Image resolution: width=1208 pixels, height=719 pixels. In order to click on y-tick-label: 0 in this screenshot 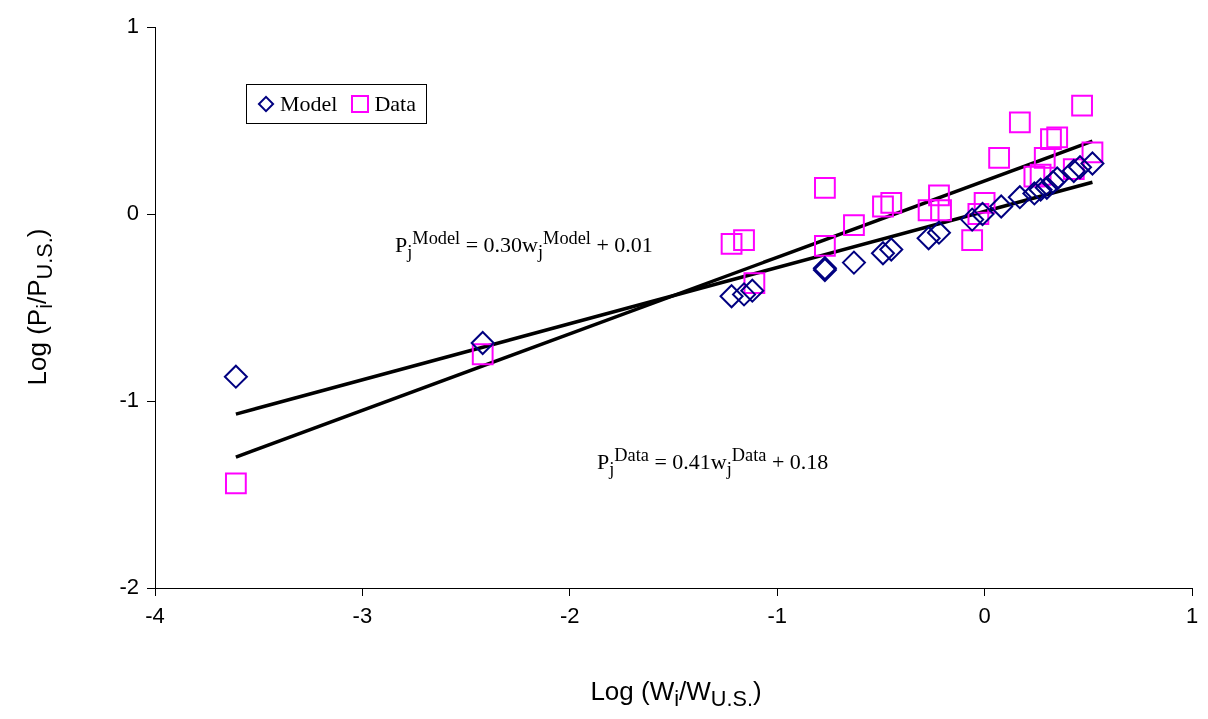, I will do `click(132, 213)`.